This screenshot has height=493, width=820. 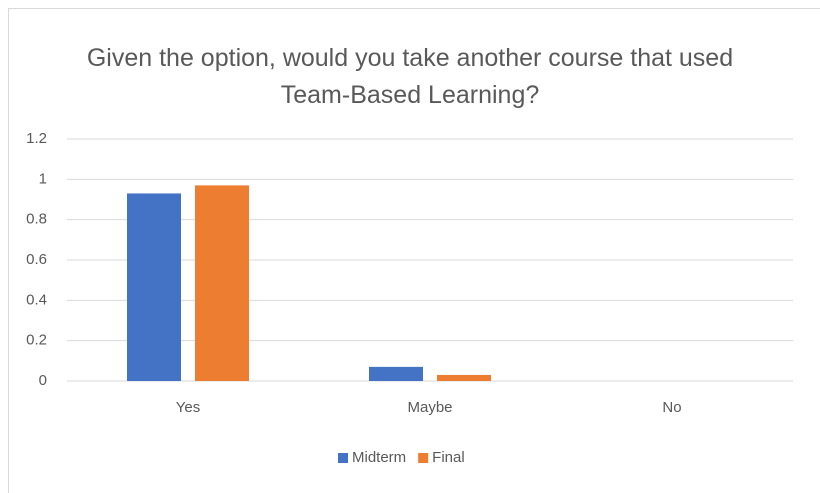 I want to click on x-tick-label: Maybe, so click(x=429, y=407).